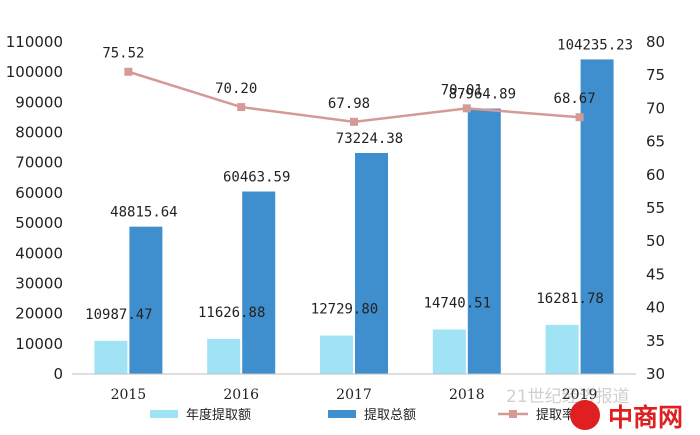 The image size is (700, 435). I want to click on y-right-tick-label: 80, so click(655, 42).